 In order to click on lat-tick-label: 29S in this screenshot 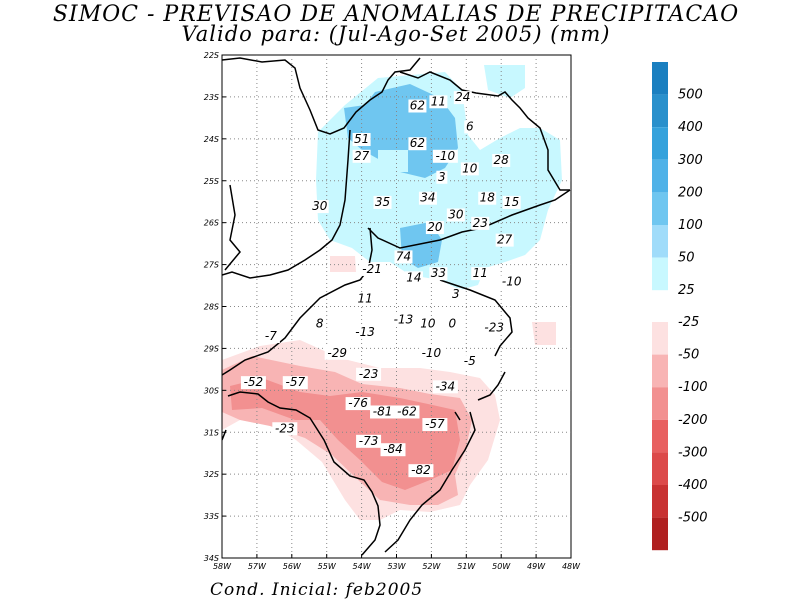, I will do `click(211, 348)`.